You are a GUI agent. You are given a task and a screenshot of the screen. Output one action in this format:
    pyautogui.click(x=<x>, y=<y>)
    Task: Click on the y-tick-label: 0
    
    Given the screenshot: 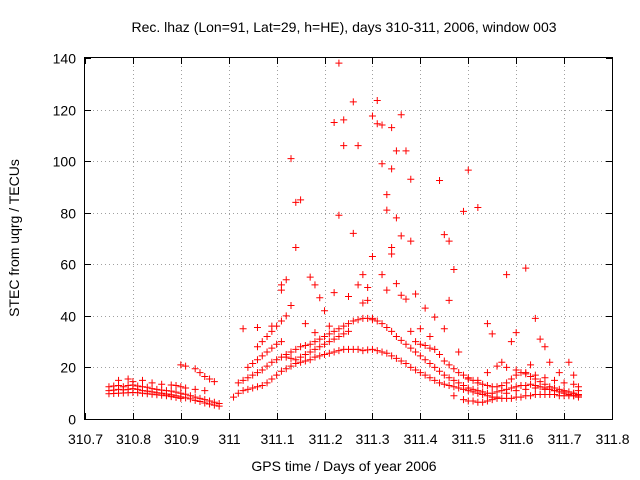 What is the action you would take?
    pyautogui.click(x=72, y=420)
    